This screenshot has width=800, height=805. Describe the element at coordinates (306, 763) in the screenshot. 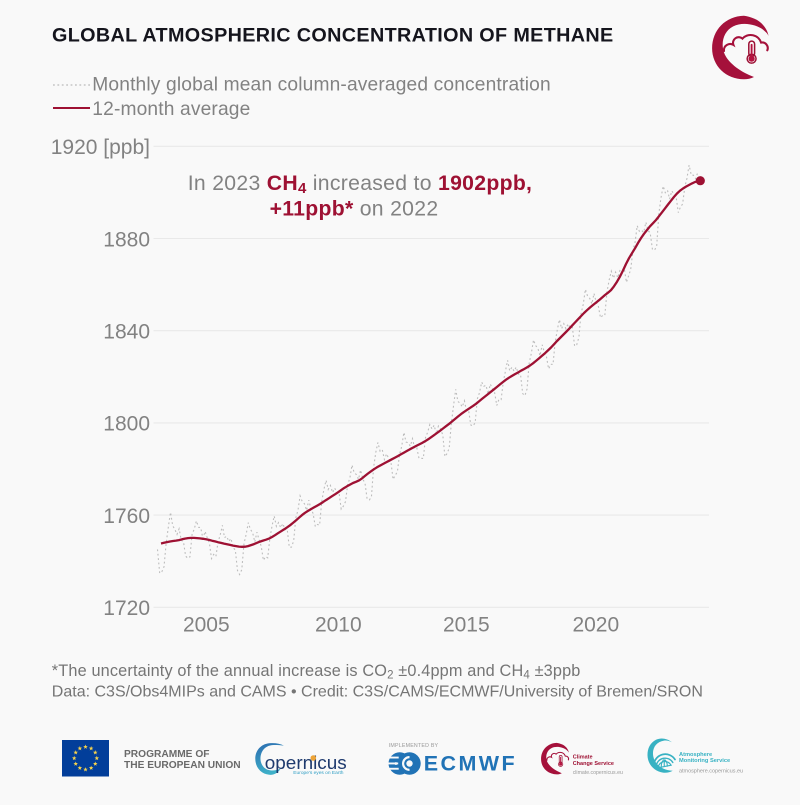

I see `svg-text: opernicus` at that location.